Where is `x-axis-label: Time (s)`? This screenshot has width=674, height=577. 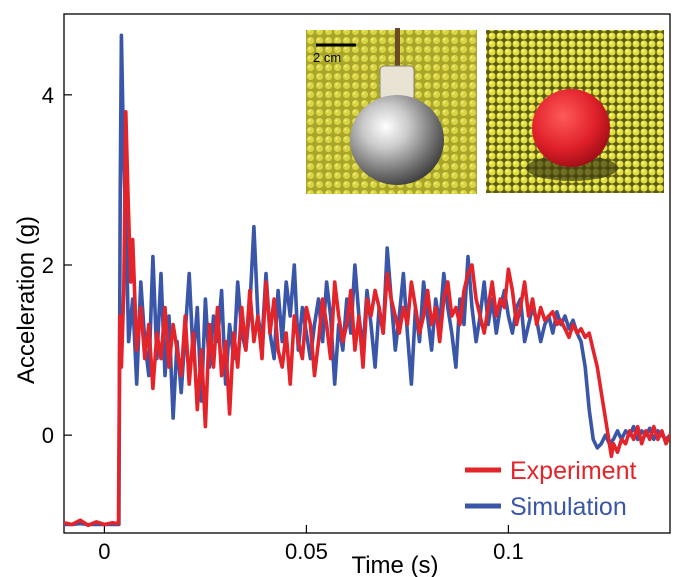
x-axis-label: Time (s) is located at coordinates (394, 564).